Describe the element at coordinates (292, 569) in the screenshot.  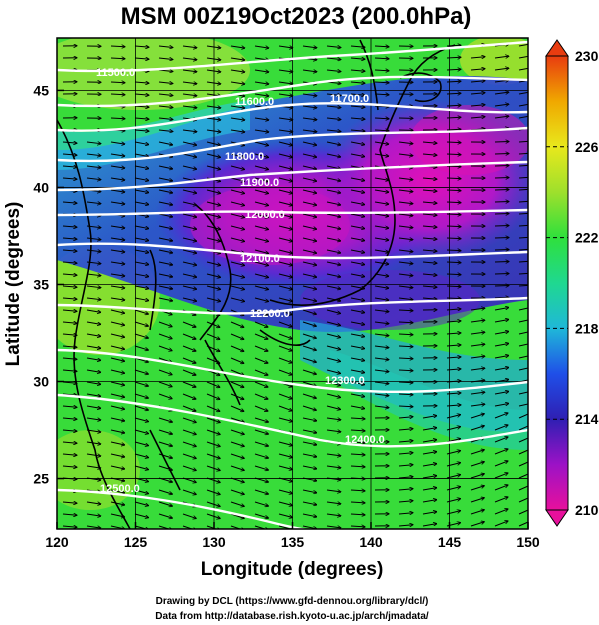
I see `x-axis-label: Longitude (degrees)` at that location.